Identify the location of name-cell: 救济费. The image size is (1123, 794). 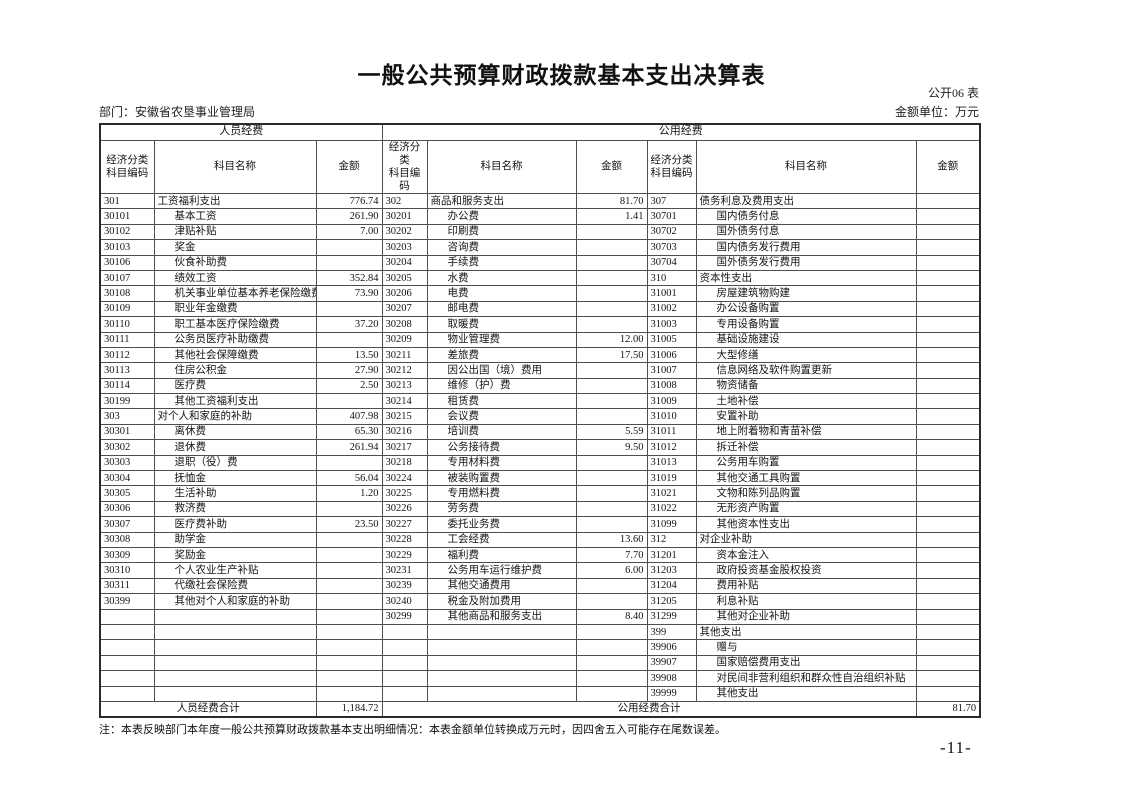
(235, 509).